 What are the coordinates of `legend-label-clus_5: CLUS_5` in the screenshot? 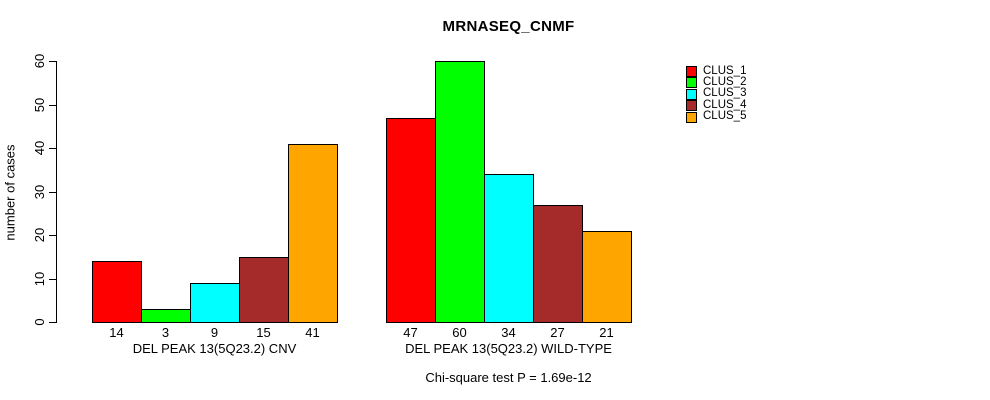 It's located at (725, 116).